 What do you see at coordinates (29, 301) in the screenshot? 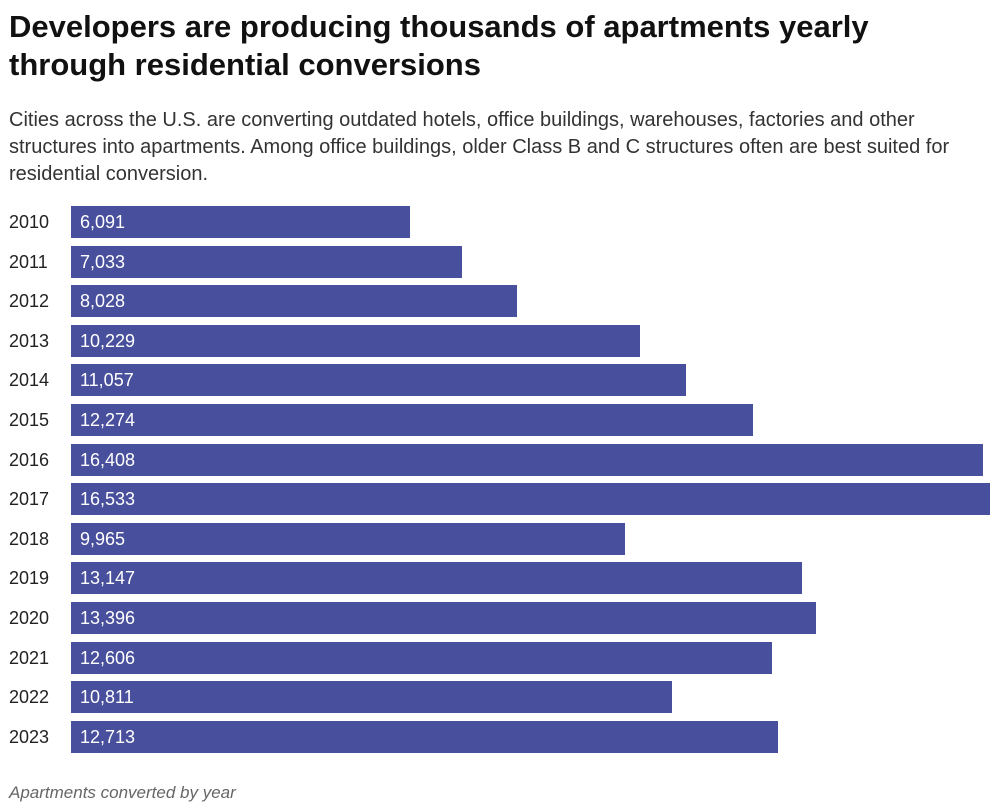
I see `category-label: 2012` at bounding box center [29, 301].